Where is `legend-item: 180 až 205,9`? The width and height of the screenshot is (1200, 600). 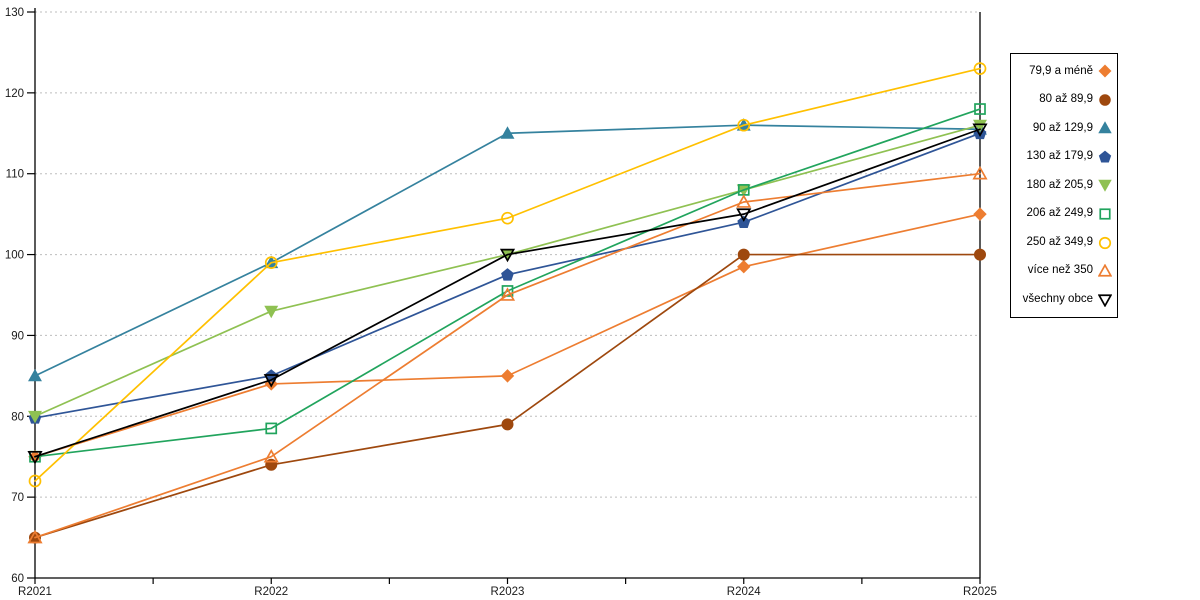
legend-item: 180 až 205,9 is located at coordinates (1064, 185).